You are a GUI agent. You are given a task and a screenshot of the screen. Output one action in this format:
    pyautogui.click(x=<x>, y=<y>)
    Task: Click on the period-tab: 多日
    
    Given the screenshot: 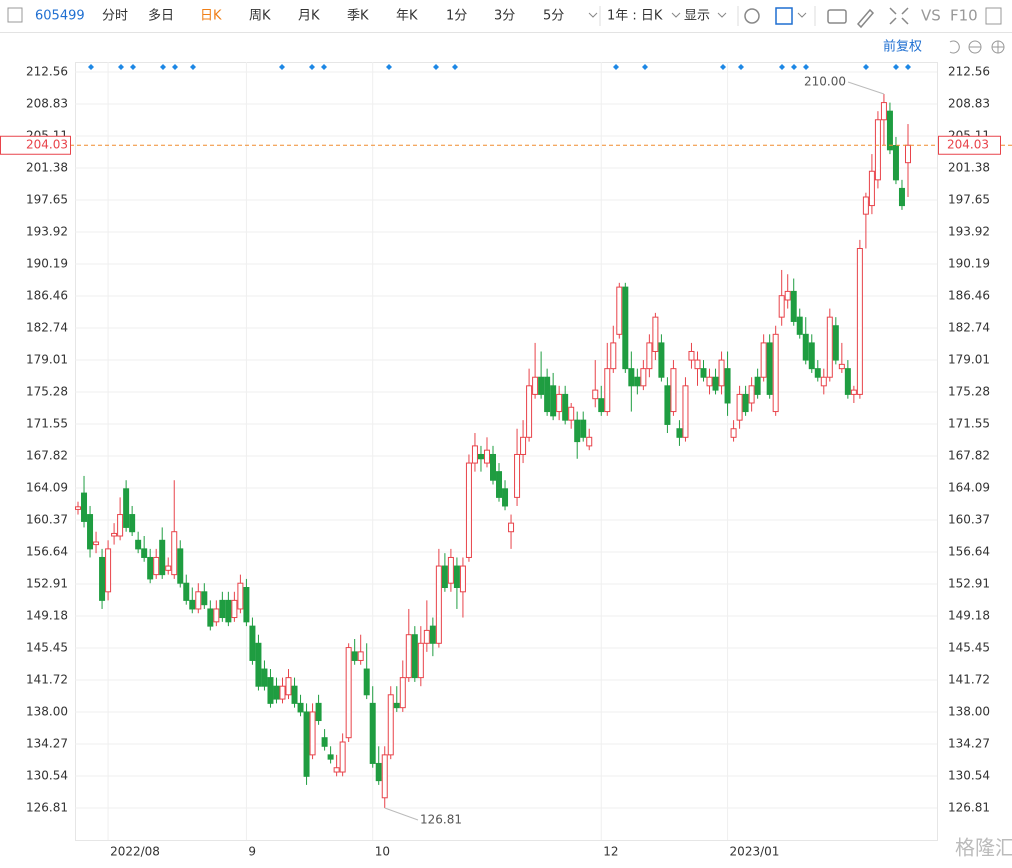 What is the action you would take?
    pyautogui.click(x=161, y=16)
    